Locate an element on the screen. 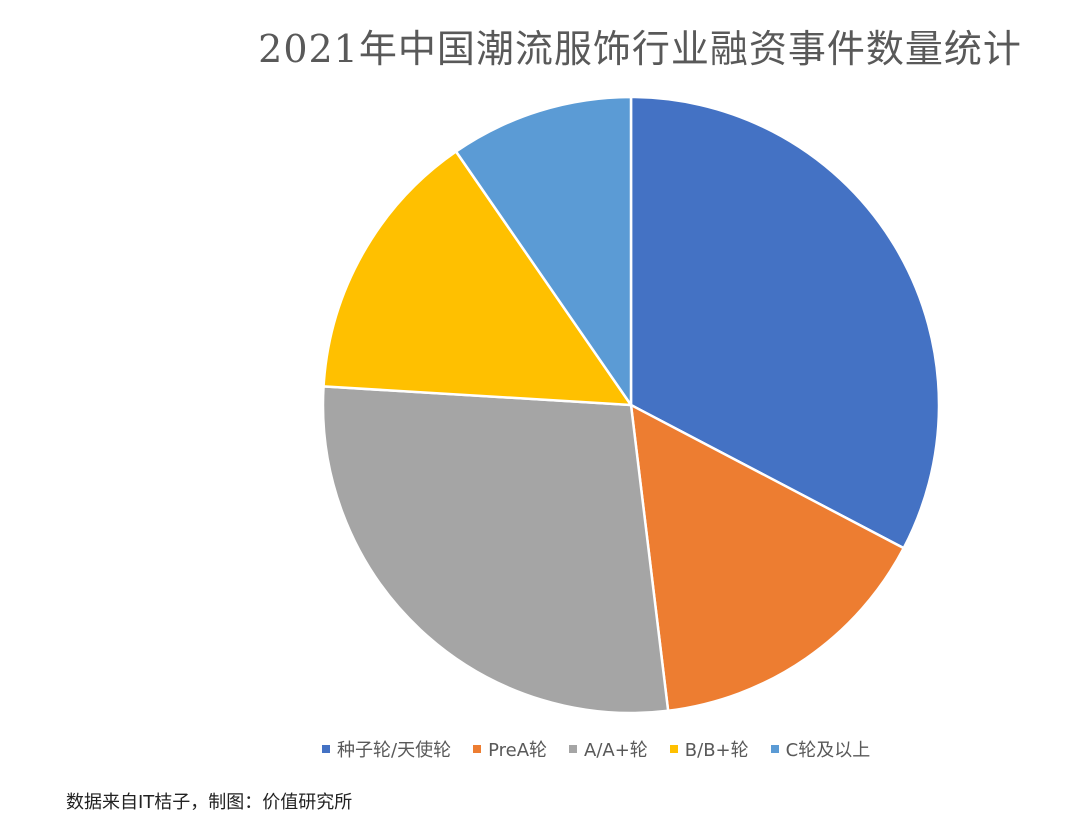  source-note: 数据来自IT桔子，制图：价值研究所 is located at coordinates (209, 802).